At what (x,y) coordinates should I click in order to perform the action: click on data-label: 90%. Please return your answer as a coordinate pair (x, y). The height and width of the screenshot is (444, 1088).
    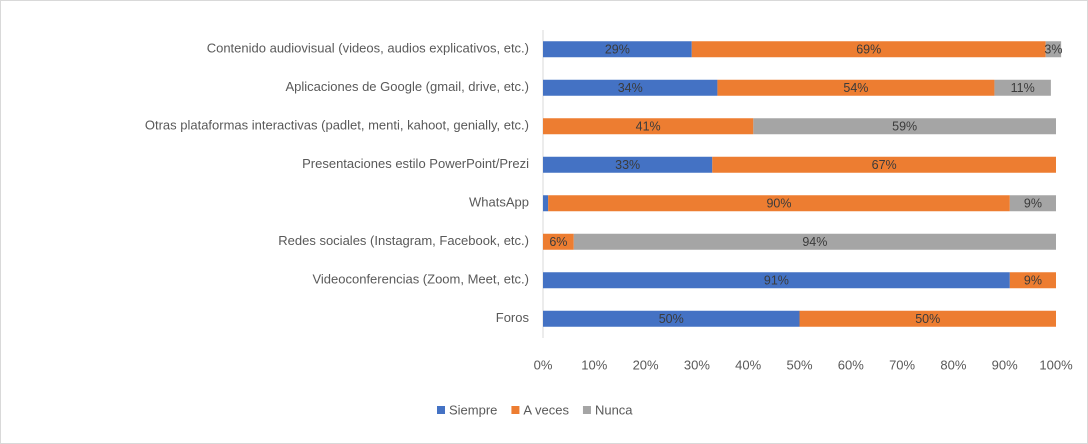
    Looking at the image, I should click on (778, 204).